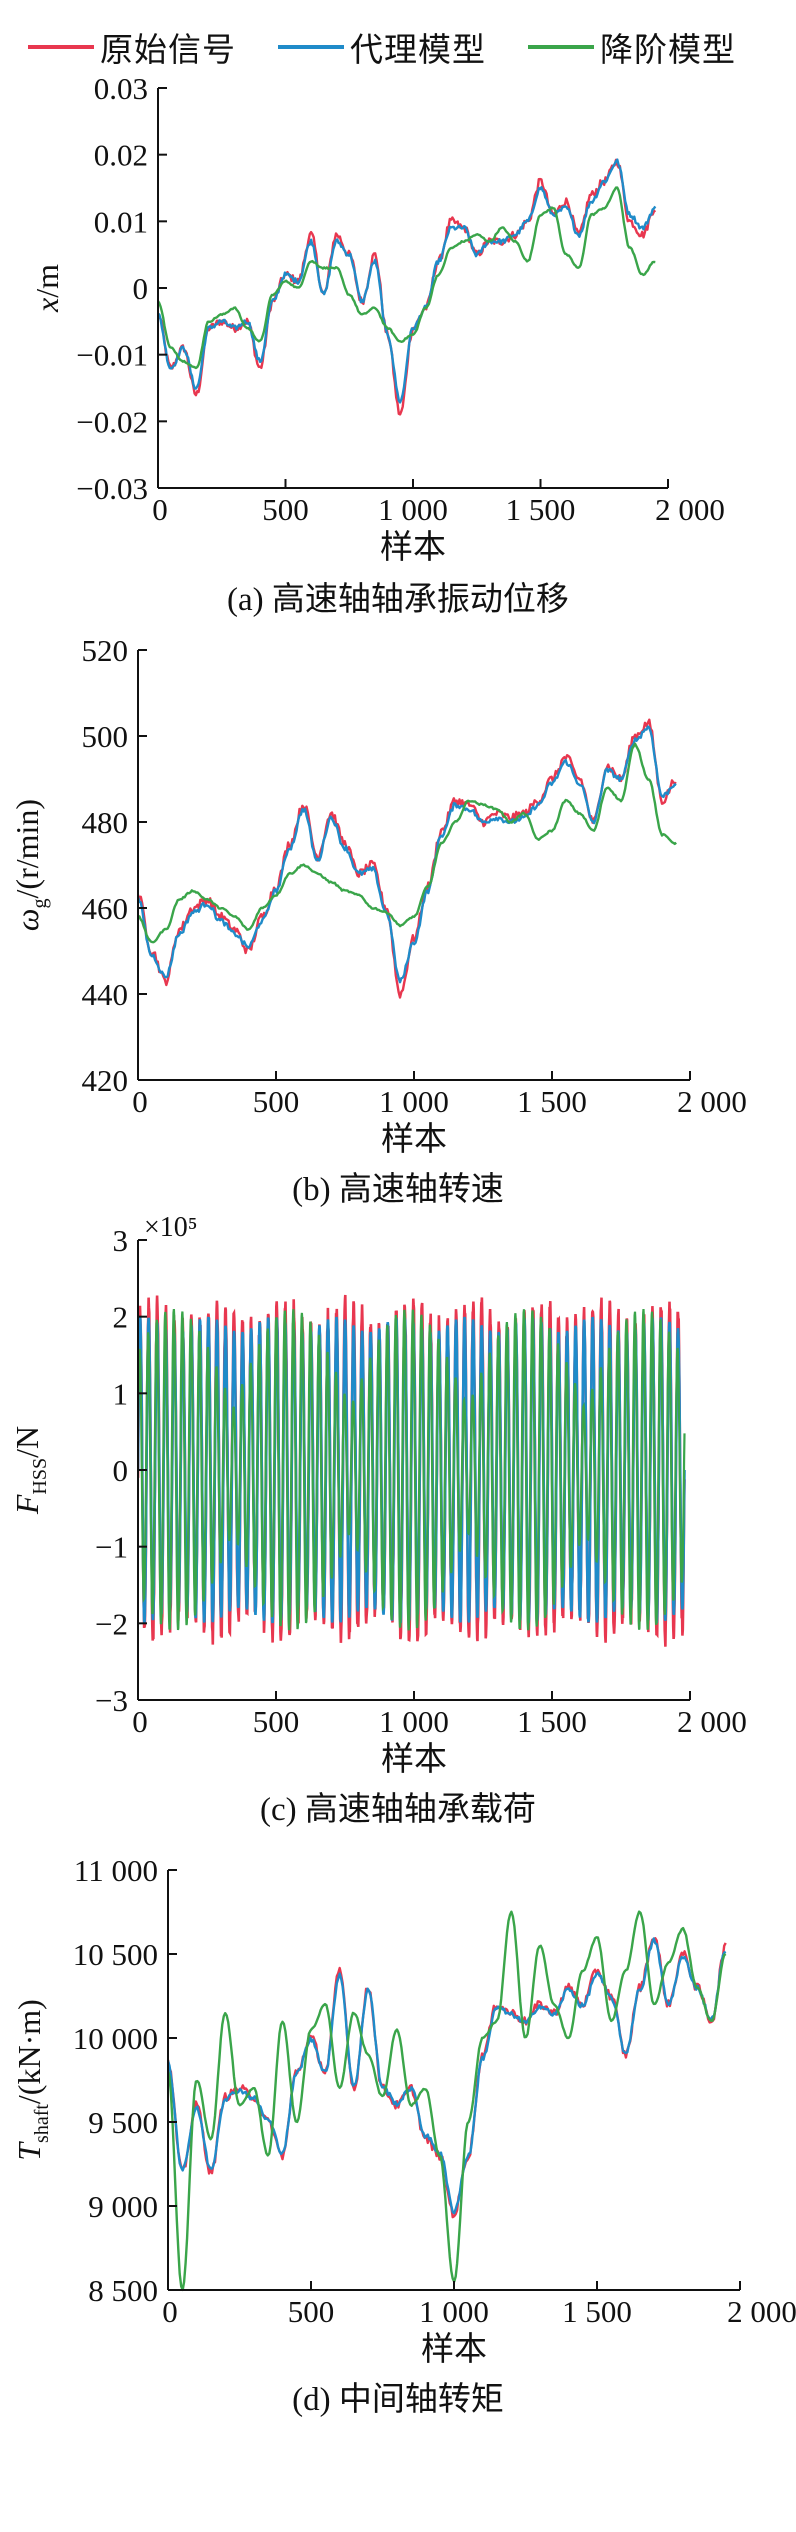 The height and width of the screenshot is (2532, 796). What do you see at coordinates (112, 421) in the screenshot?
I see `y-tick-label: −0.02` at bounding box center [112, 421].